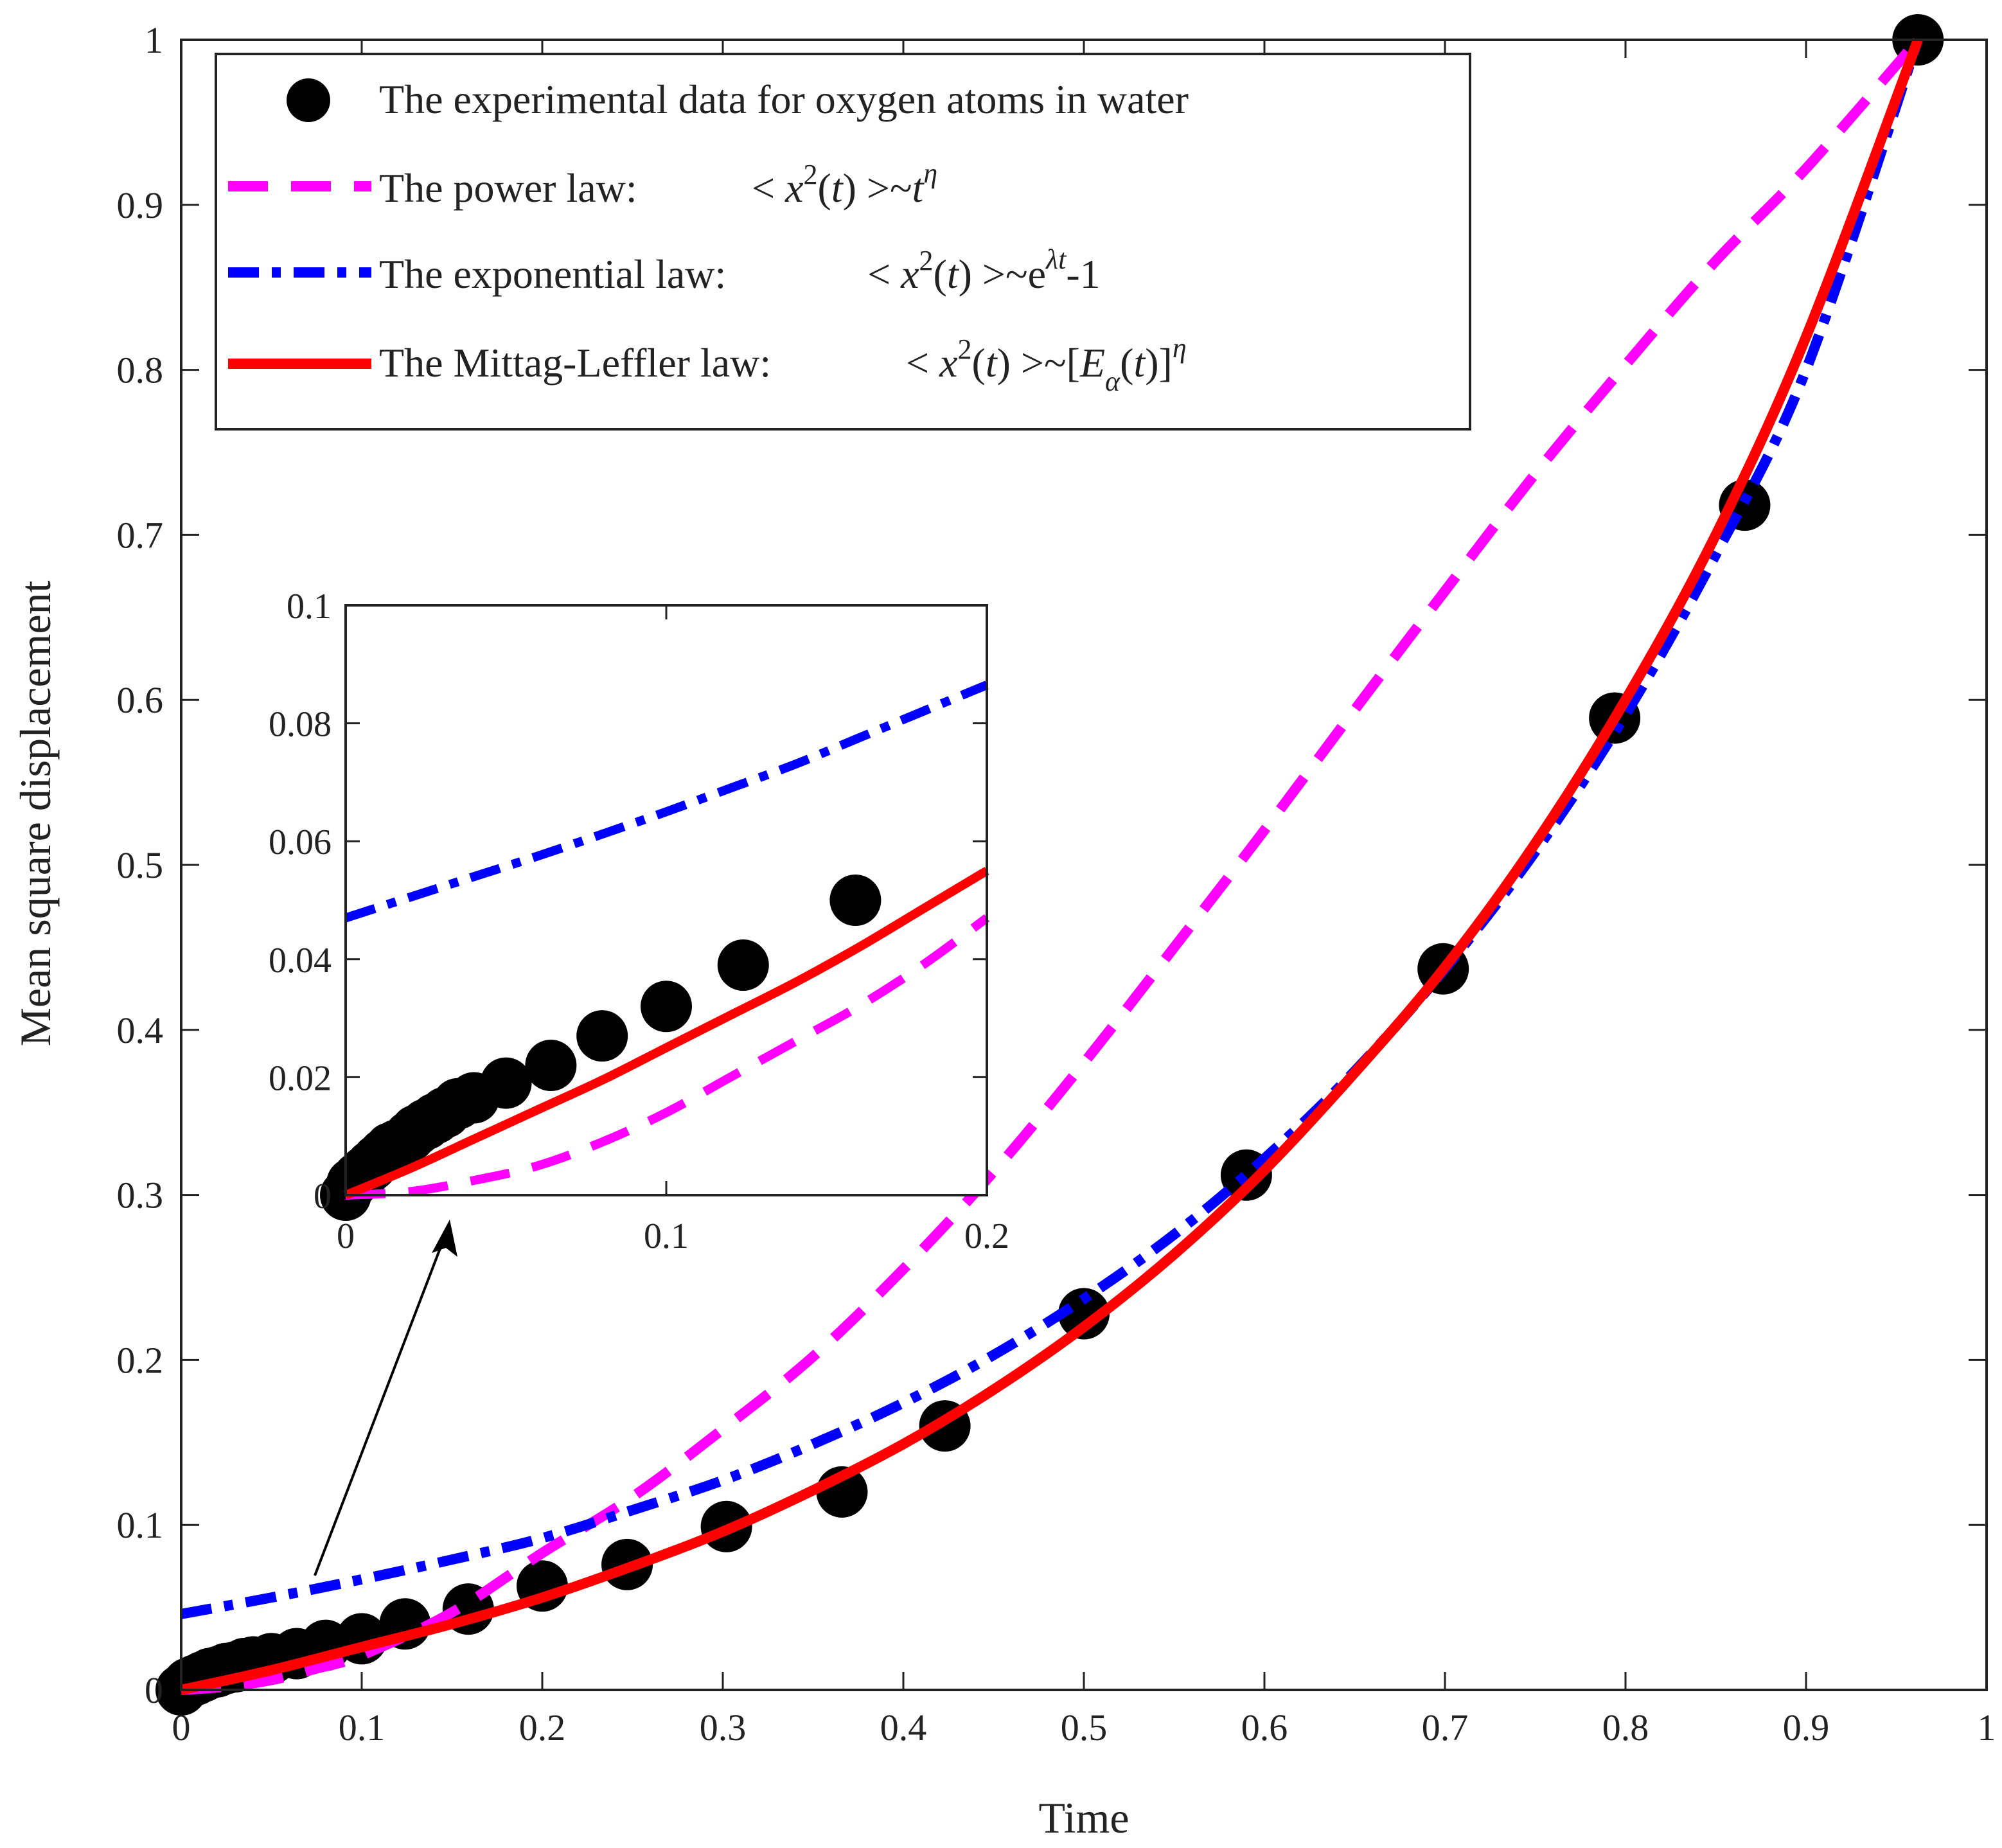 The image size is (2002, 1848). What do you see at coordinates (362, 1727) in the screenshot?
I see `main-x-tick-label: 0.1` at bounding box center [362, 1727].